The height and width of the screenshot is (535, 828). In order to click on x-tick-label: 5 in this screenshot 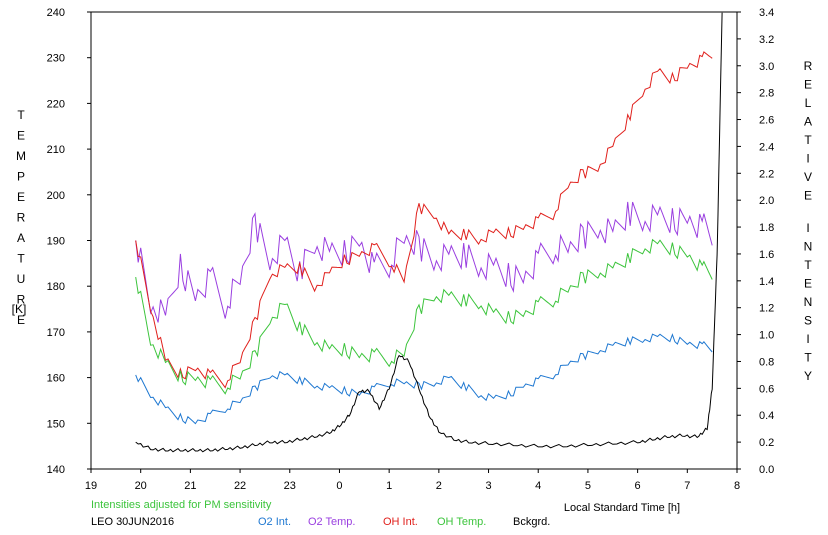, I will do `click(588, 486)`.